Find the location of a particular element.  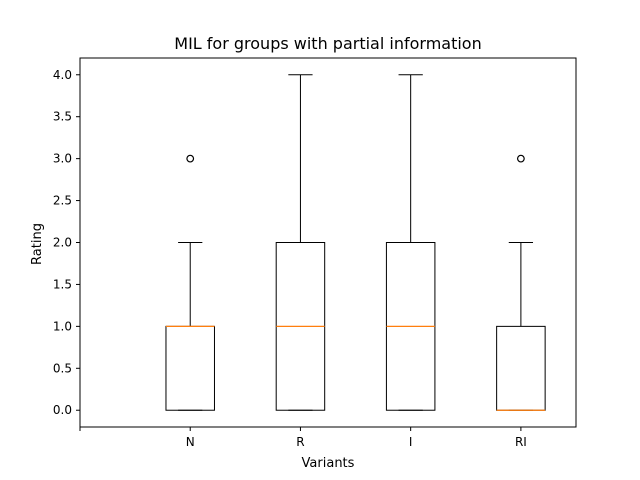

y-tick-label: 4.0 is located at coordinates (62, 75).